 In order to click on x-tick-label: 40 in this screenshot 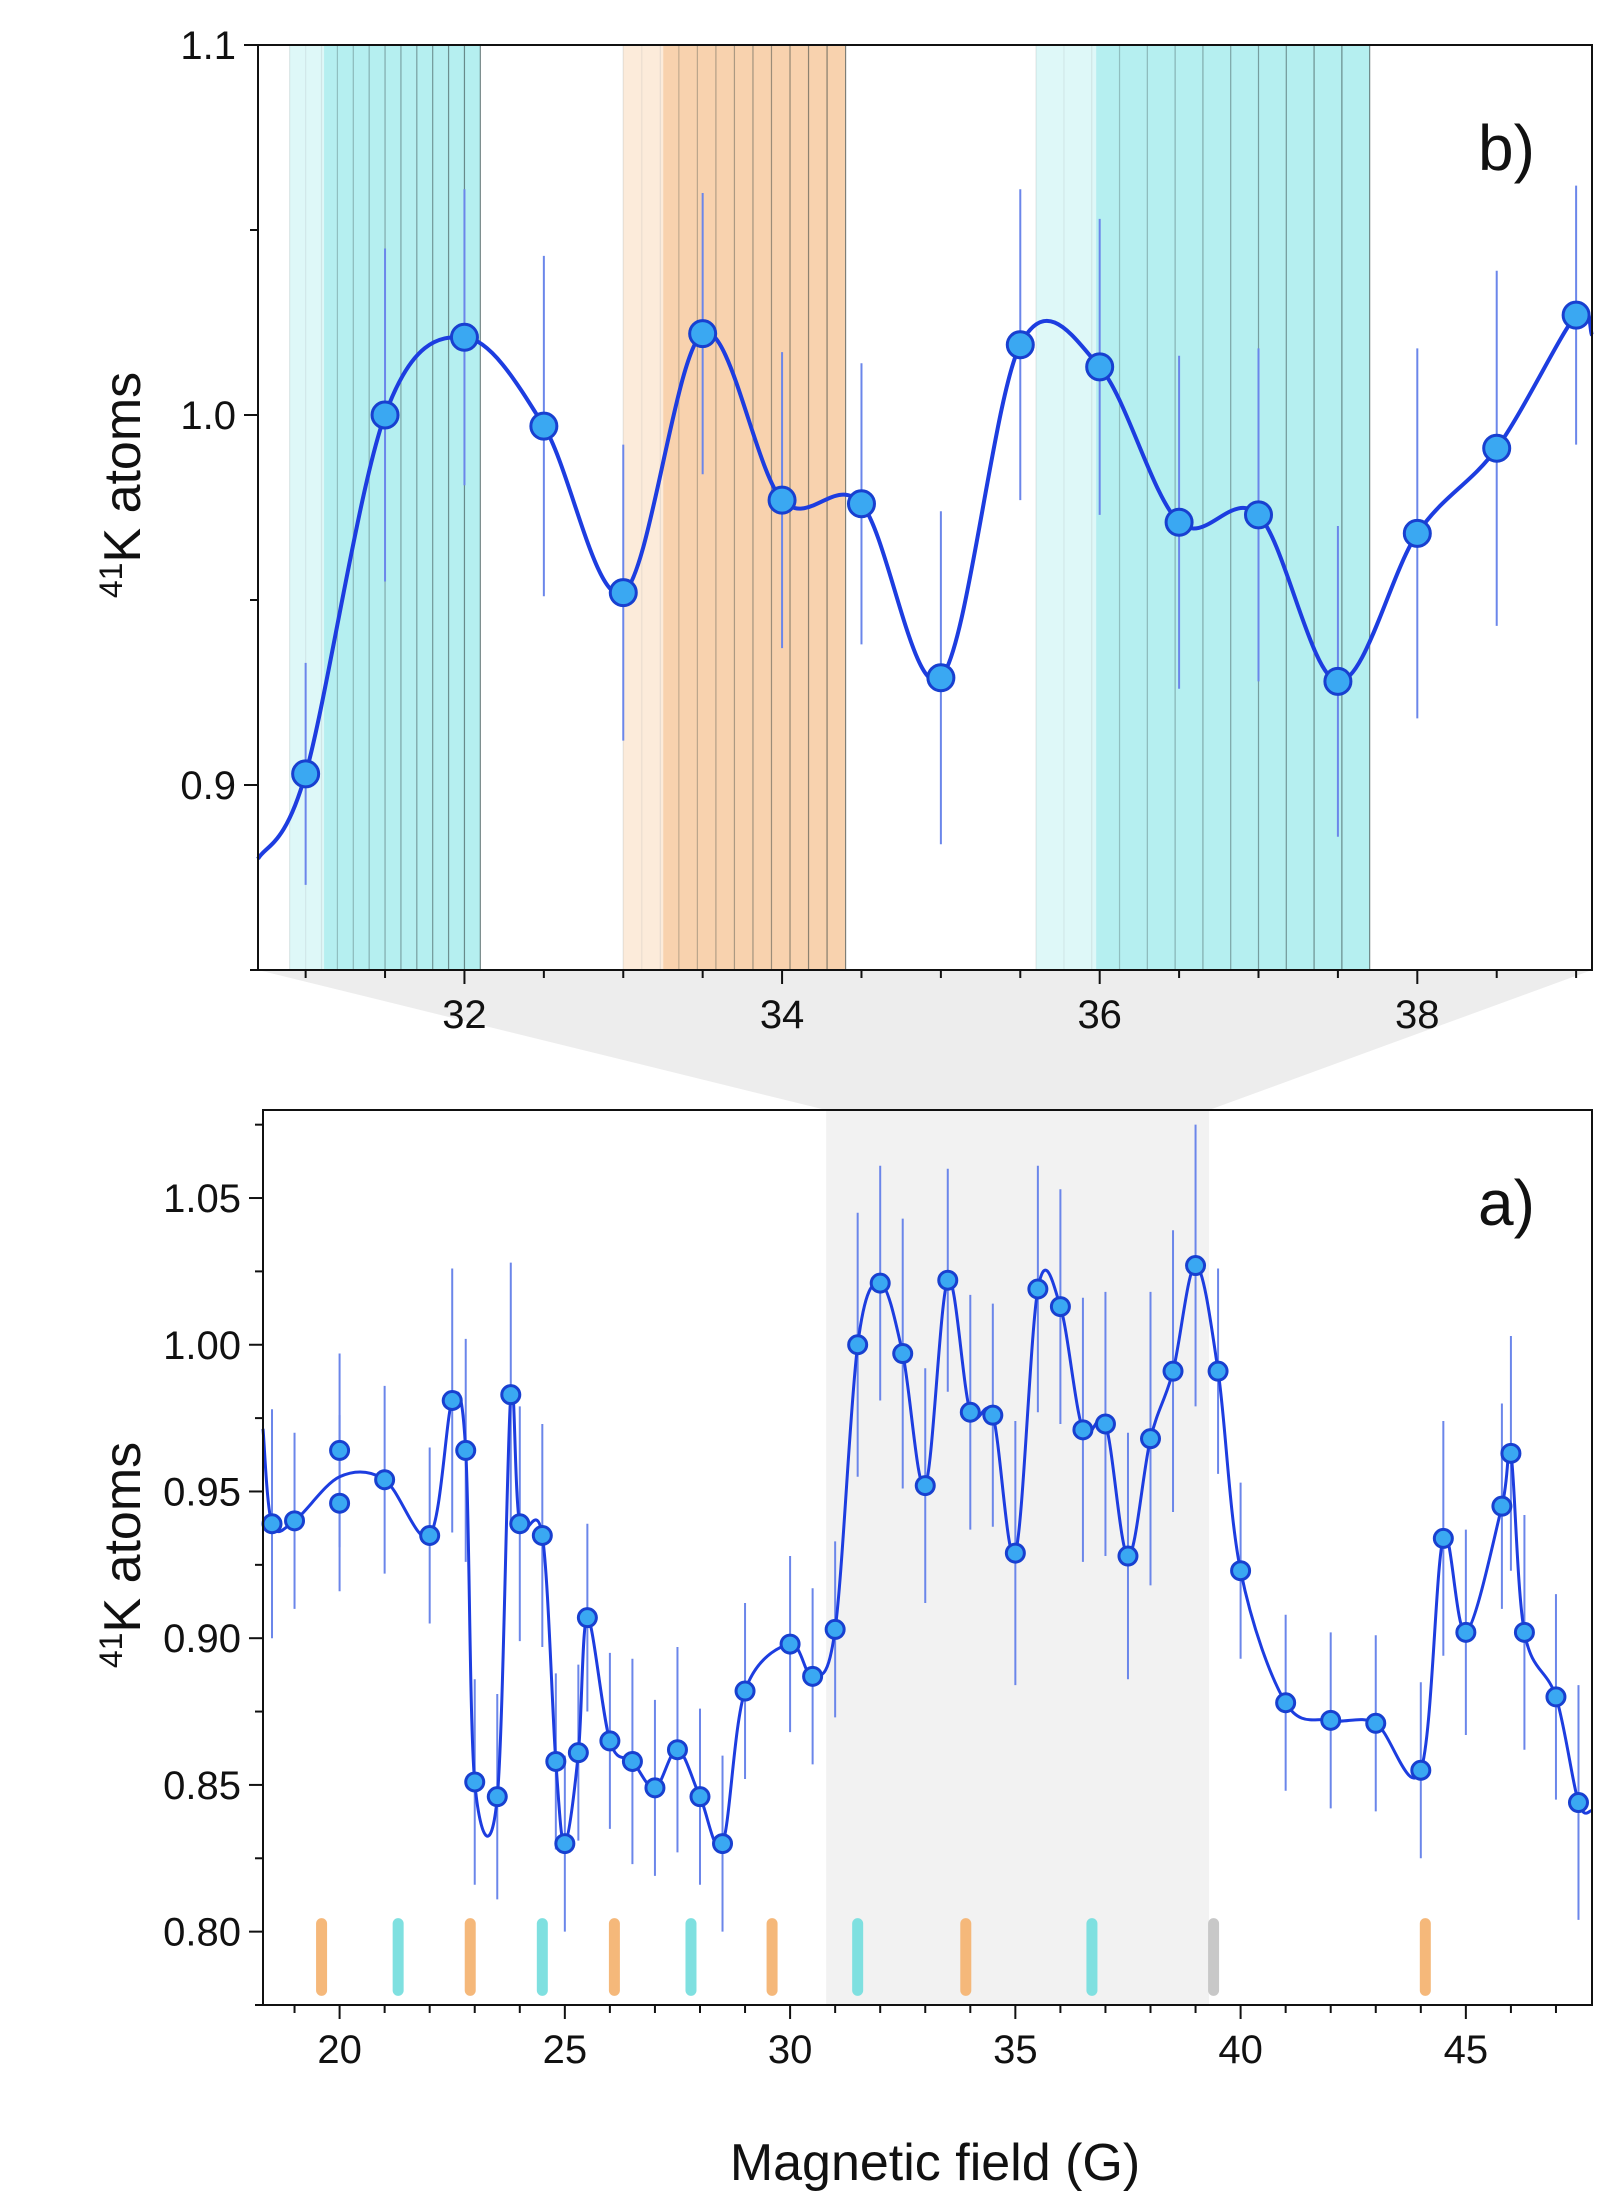, I will do `click(1240, 2050)`.